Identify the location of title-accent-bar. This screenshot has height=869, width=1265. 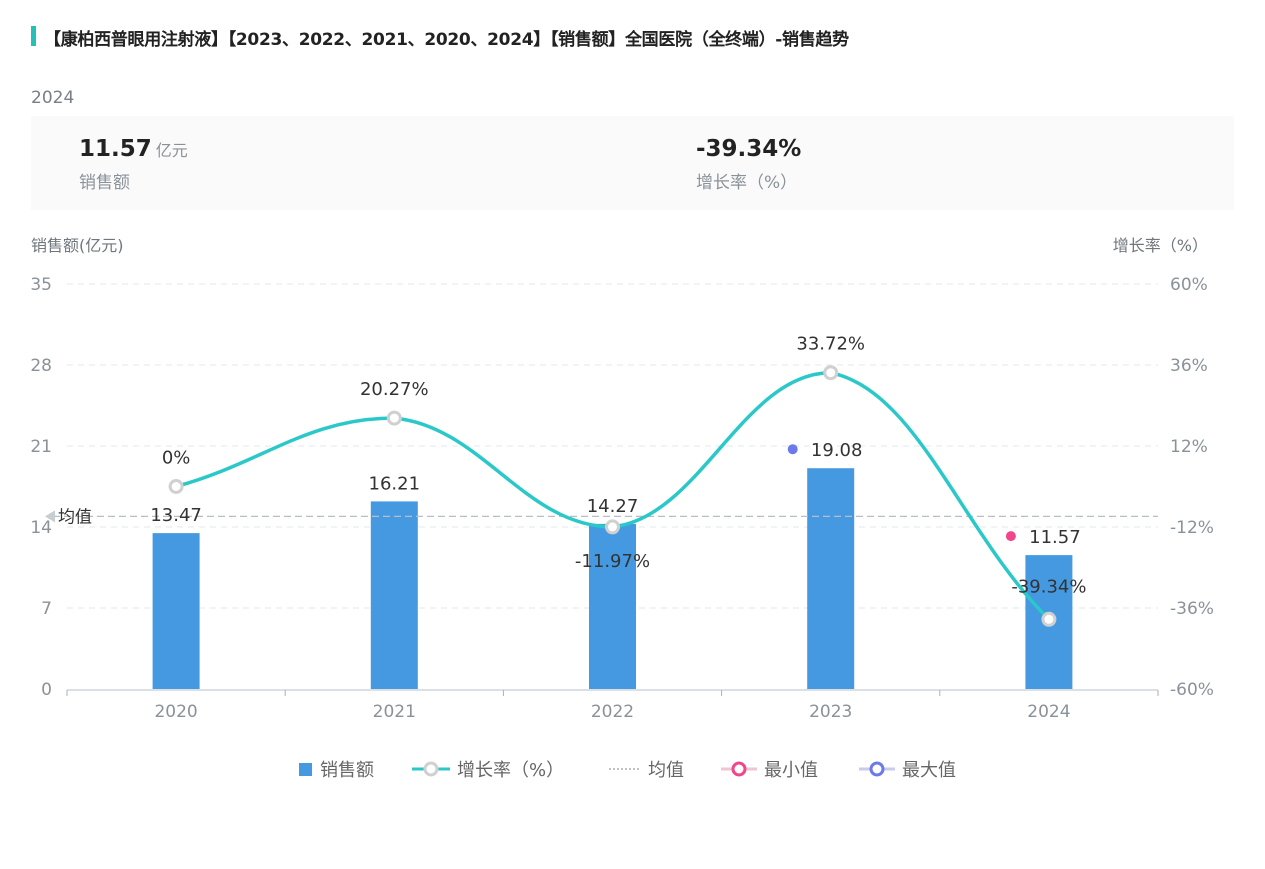
(33, 36).